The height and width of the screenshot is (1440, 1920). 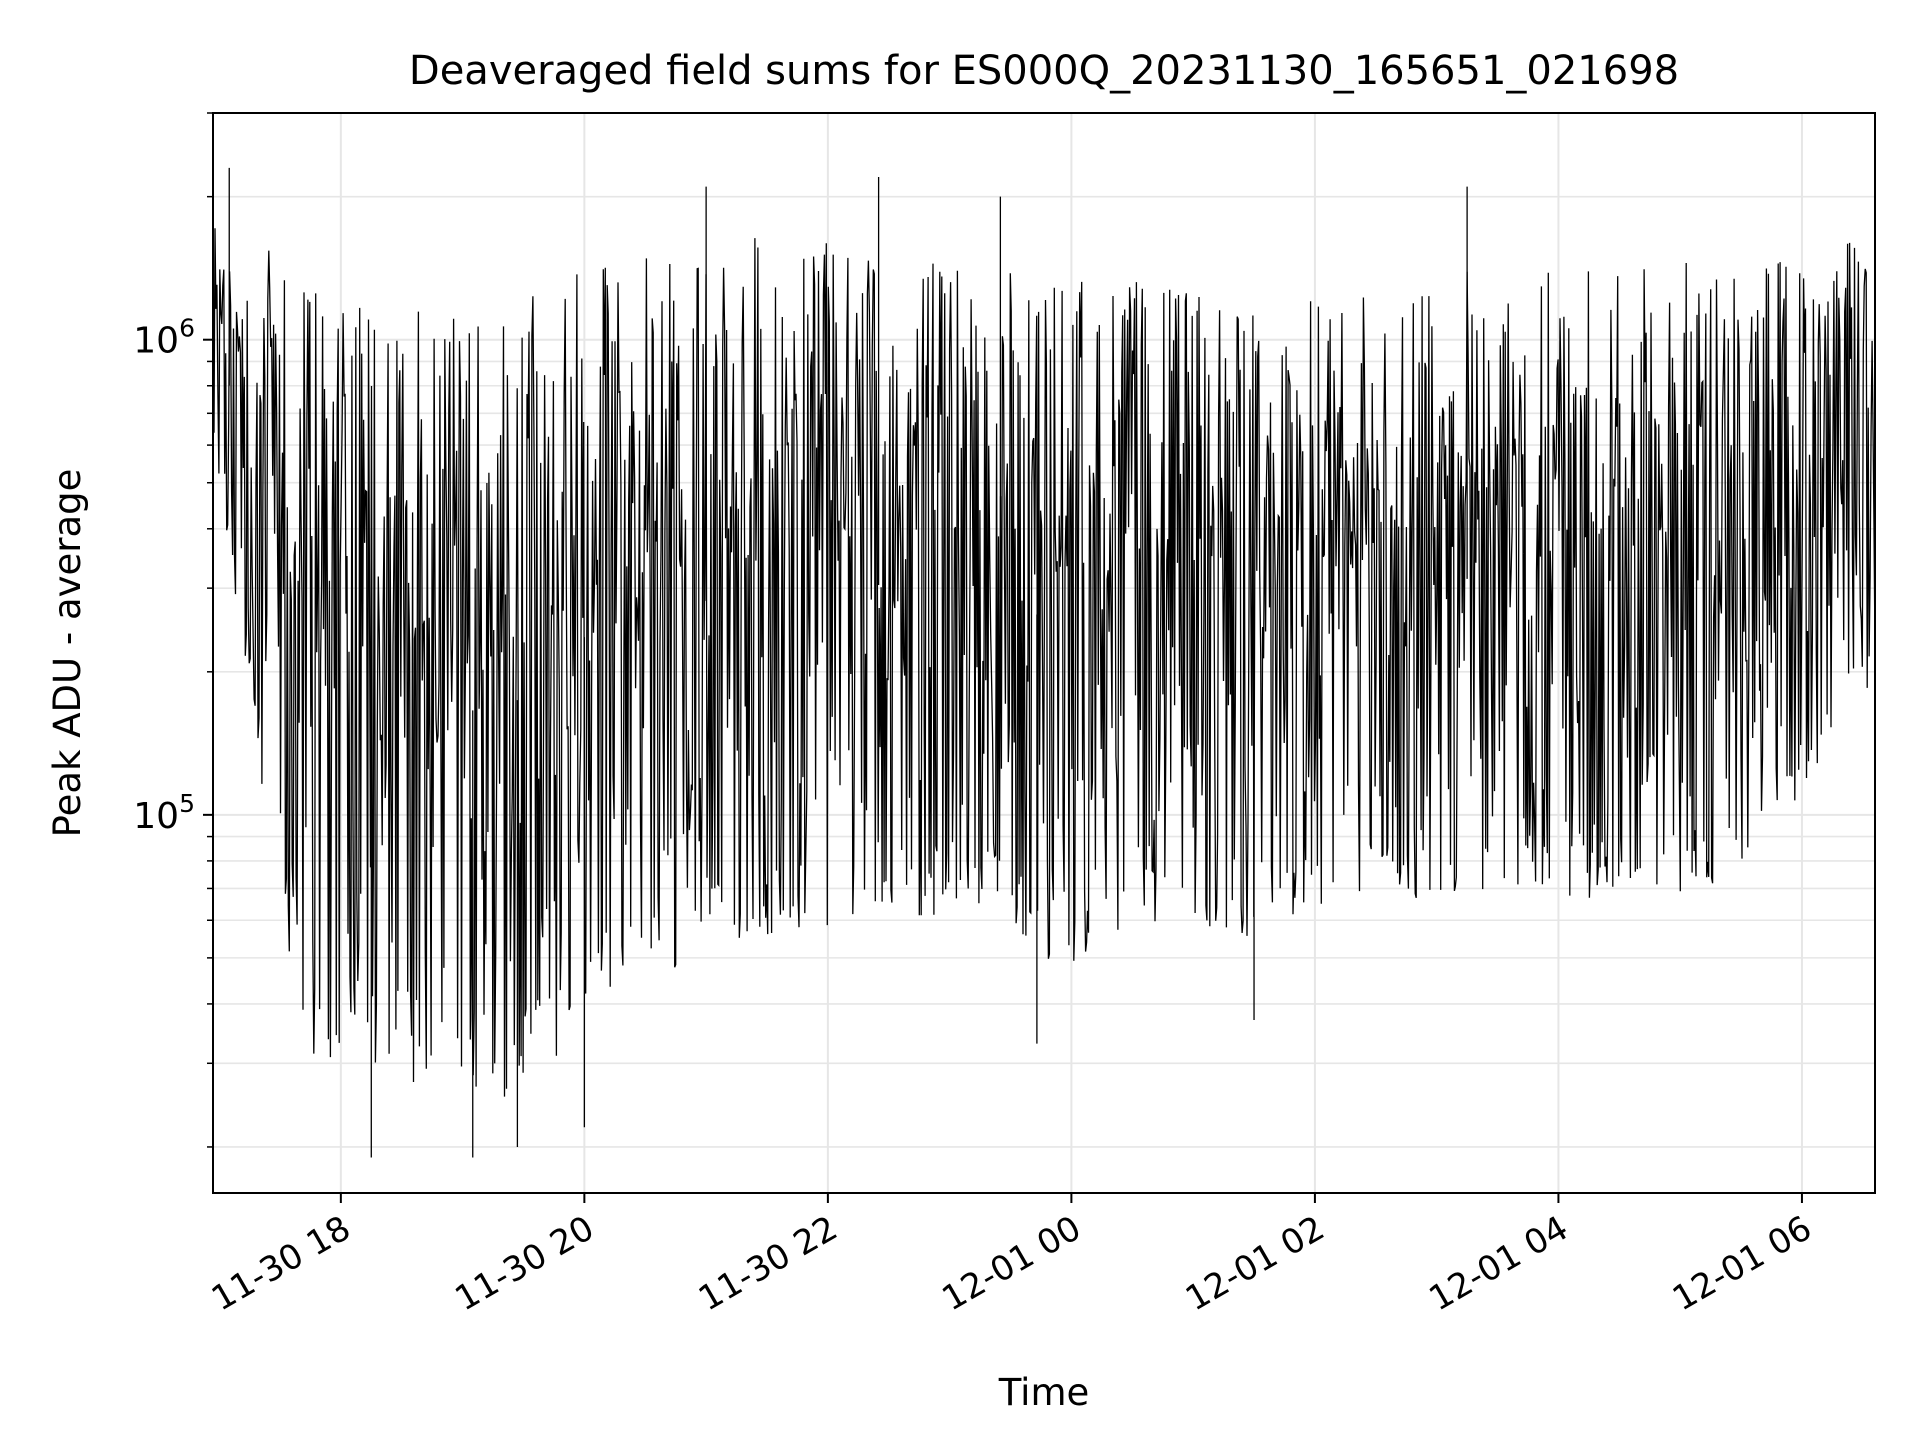 What do you see at coordinates (67, 653) in the screenshot?
I see `y-axis-label: Peak ADU - average` at bounding box center [67, 653].